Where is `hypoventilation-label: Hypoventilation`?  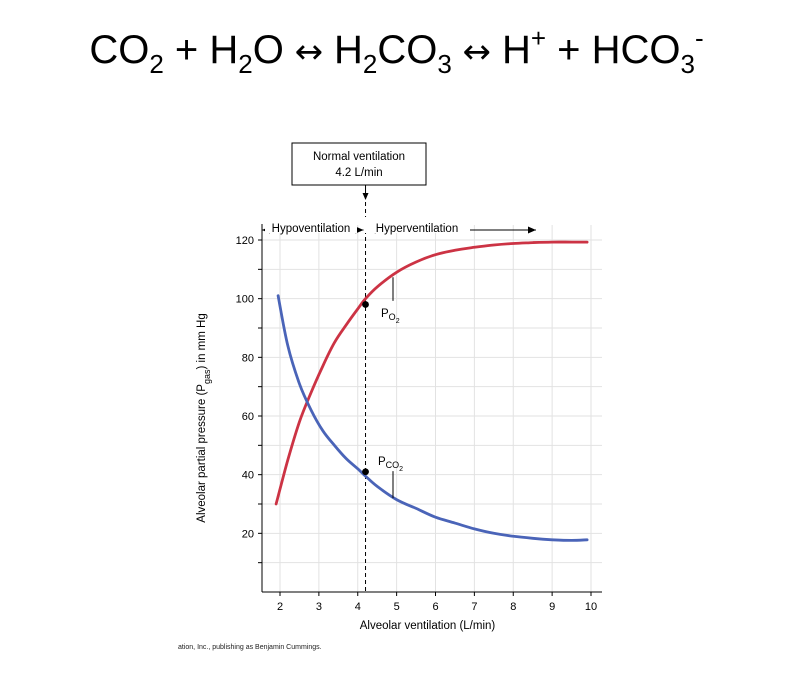 hypoventilation-label: Hypoventilation is located at coordinates (311, 229).